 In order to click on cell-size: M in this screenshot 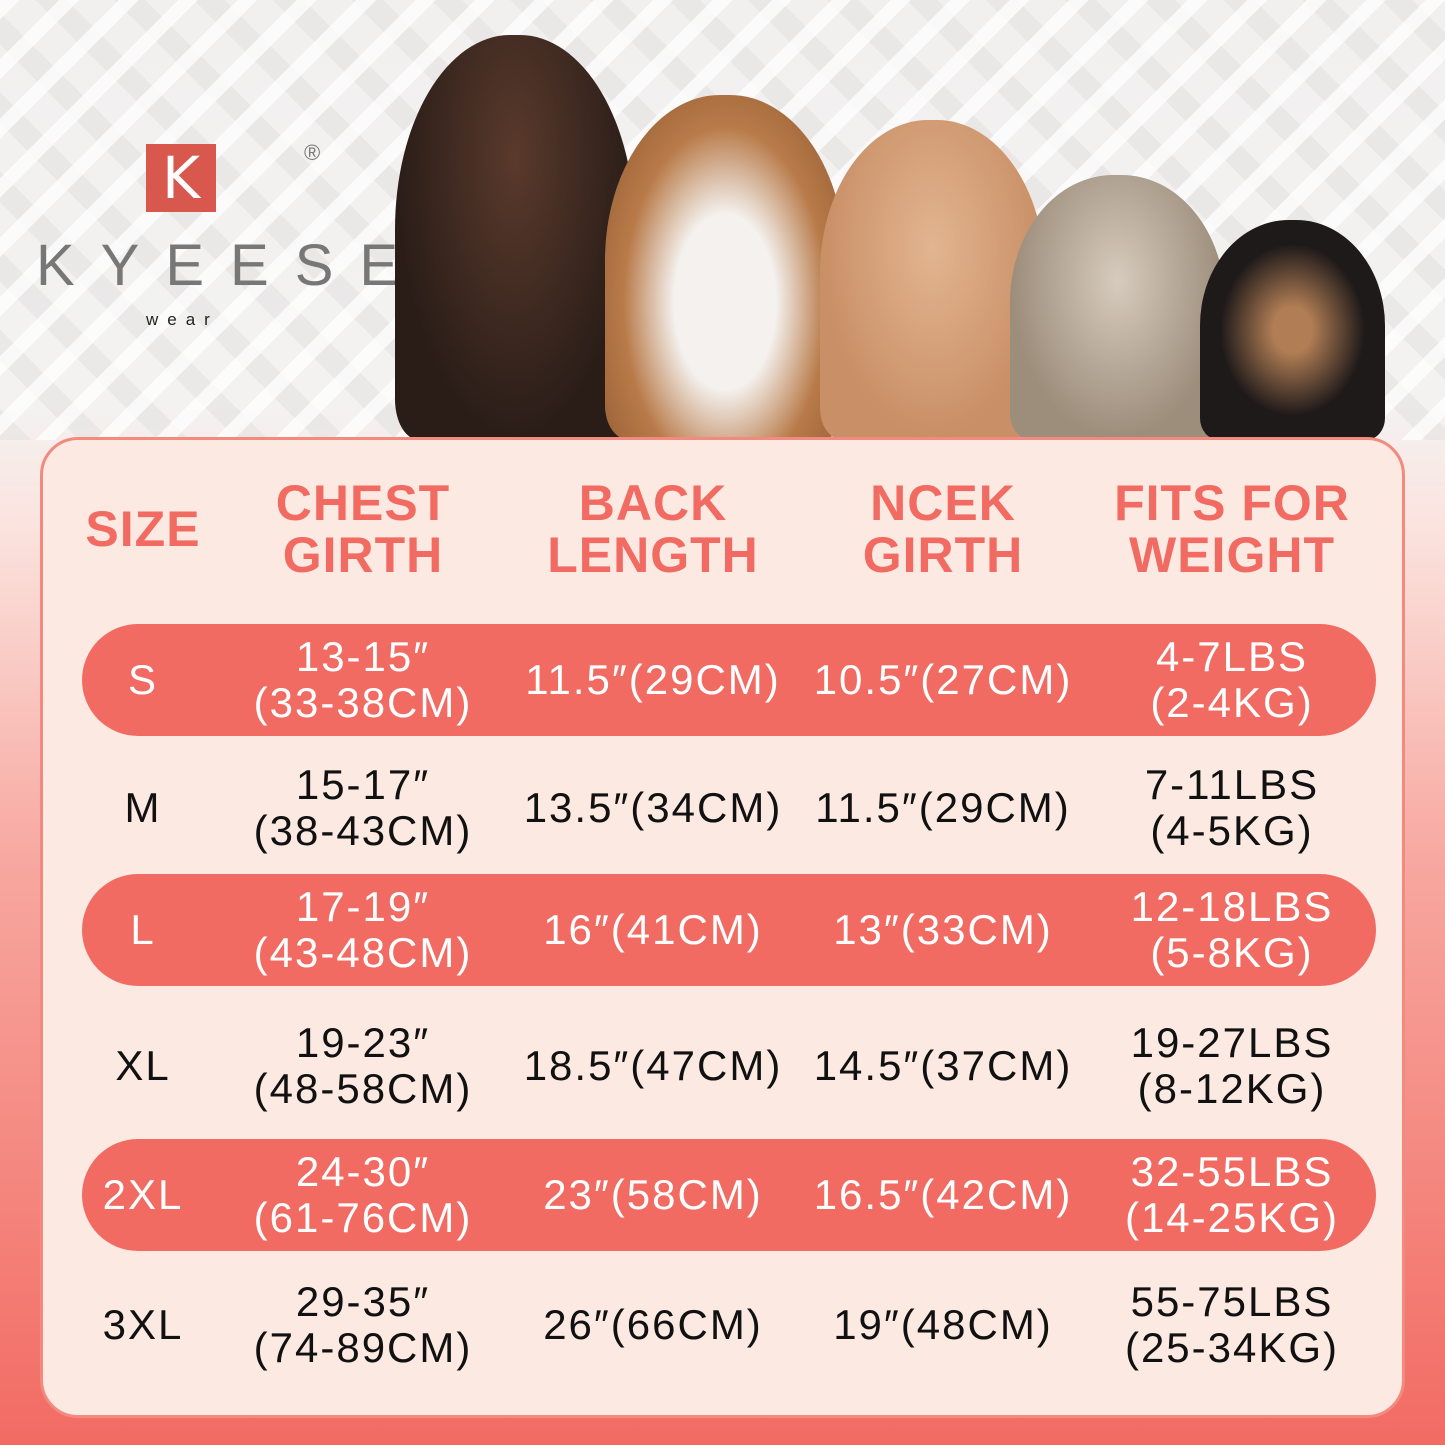, I will do `click(143, 807)`.